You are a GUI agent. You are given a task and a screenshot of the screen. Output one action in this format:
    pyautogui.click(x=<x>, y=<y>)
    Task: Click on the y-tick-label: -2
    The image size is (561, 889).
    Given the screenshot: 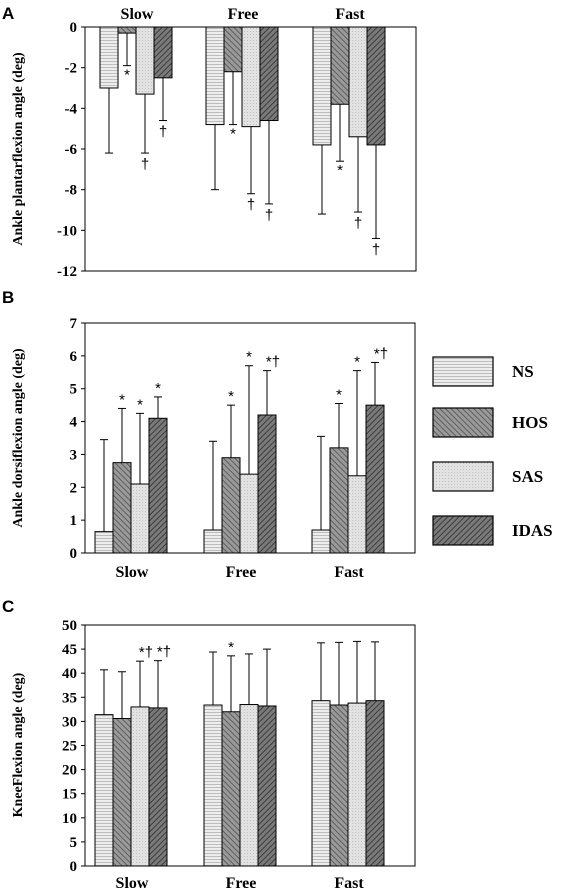 What is the action you would take?
    pyautogui.click(x=71, y=69)
    